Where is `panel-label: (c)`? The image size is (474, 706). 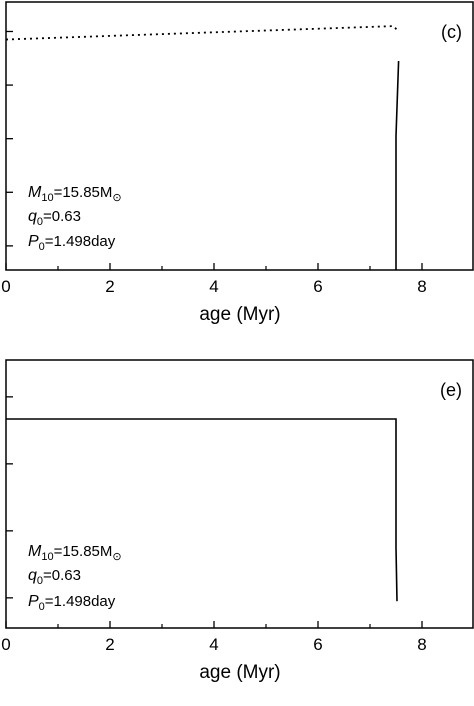 panel-label: (c) is located at coordinates (451, 32).